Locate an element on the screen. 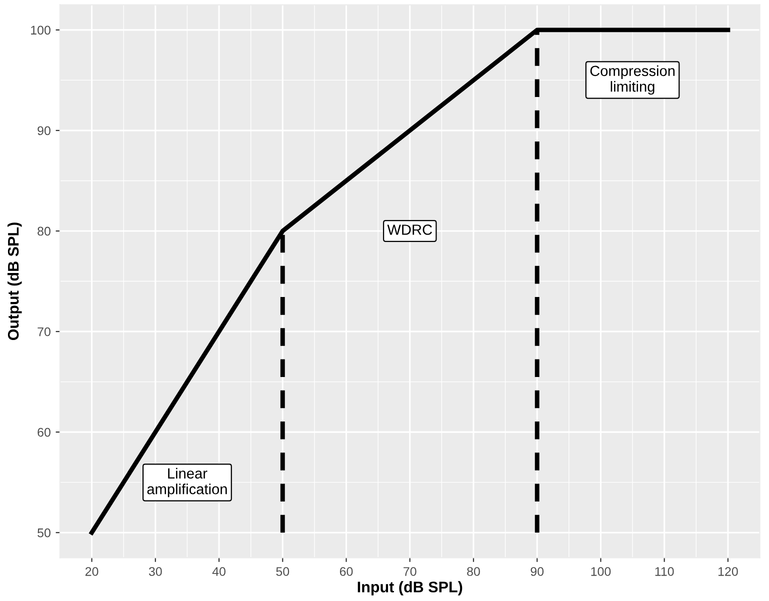 The image size is (769, 601). x-tick-label: 50 is located at coordinates (283, 571).